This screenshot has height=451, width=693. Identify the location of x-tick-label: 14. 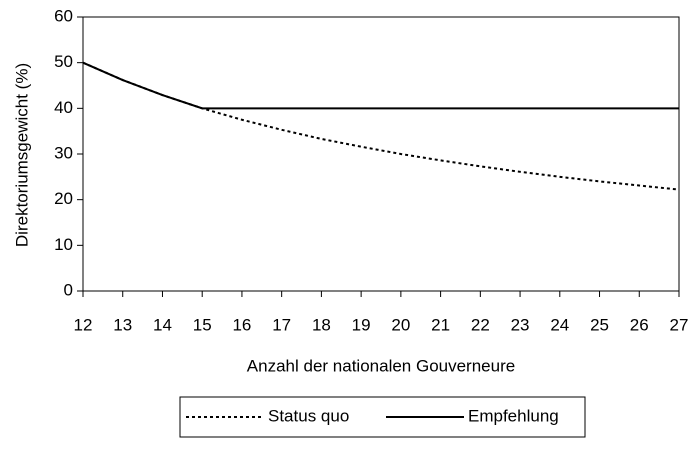
(162, 324).